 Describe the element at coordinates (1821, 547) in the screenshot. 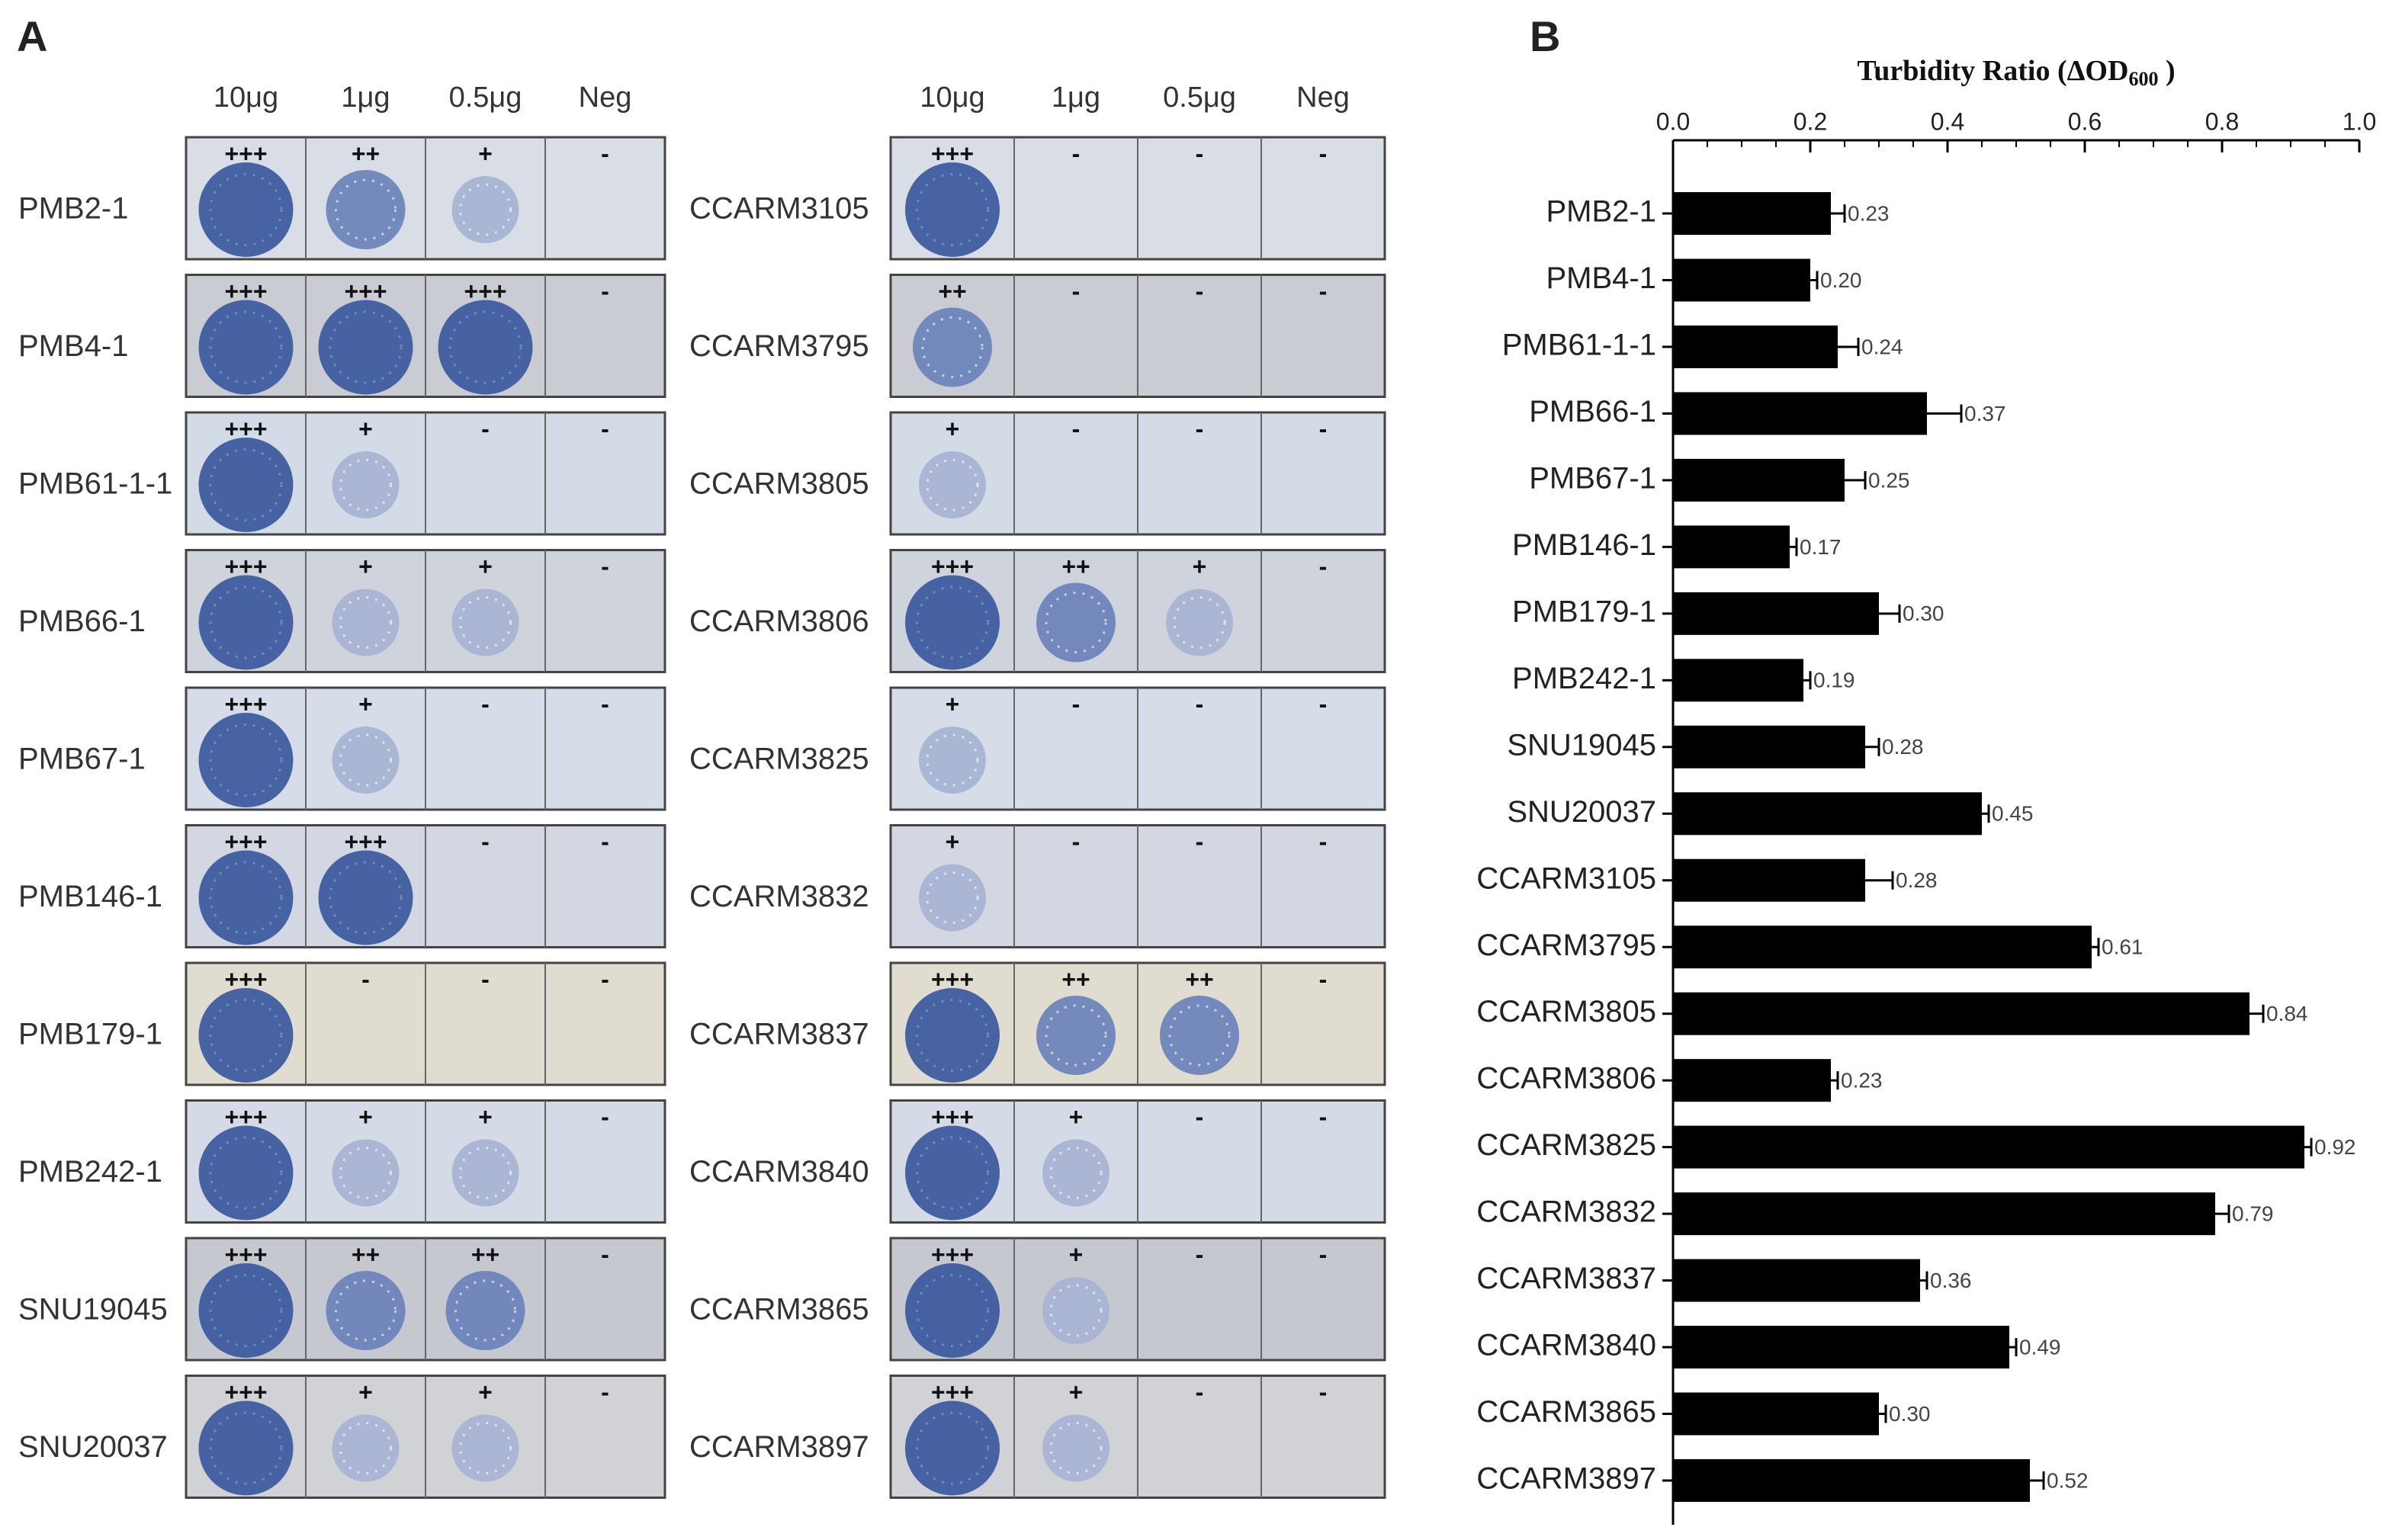

I see `value-label: 0.17` at that location.